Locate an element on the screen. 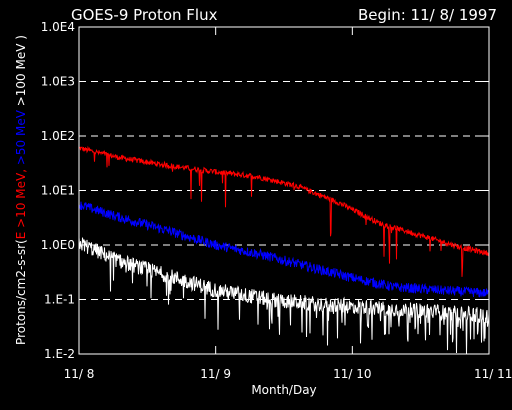  x-tick-label: 11/ 9 is located at coordinates (215, 374).